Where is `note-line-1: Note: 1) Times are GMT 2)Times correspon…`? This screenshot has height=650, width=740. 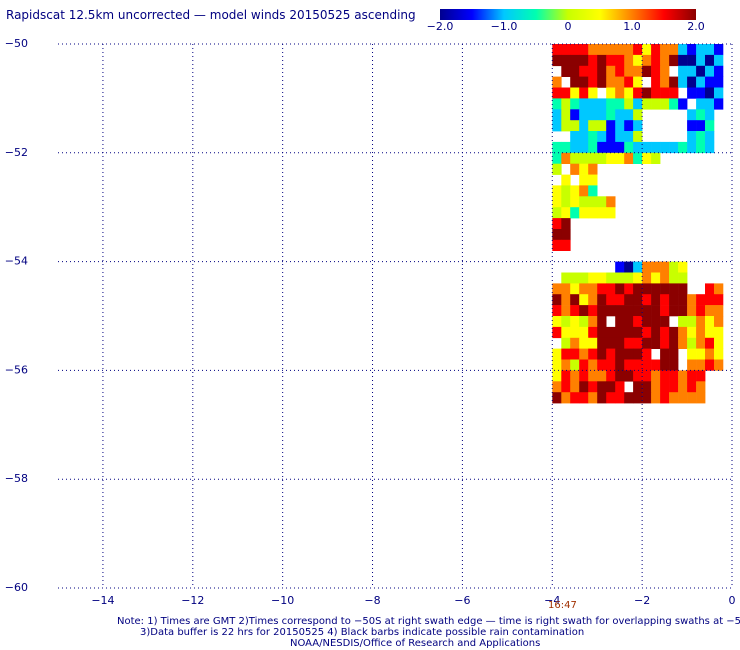 note-line-1: Note: 1) Times are GMT 2)Times correspon… is located at coordinates (428, 621).